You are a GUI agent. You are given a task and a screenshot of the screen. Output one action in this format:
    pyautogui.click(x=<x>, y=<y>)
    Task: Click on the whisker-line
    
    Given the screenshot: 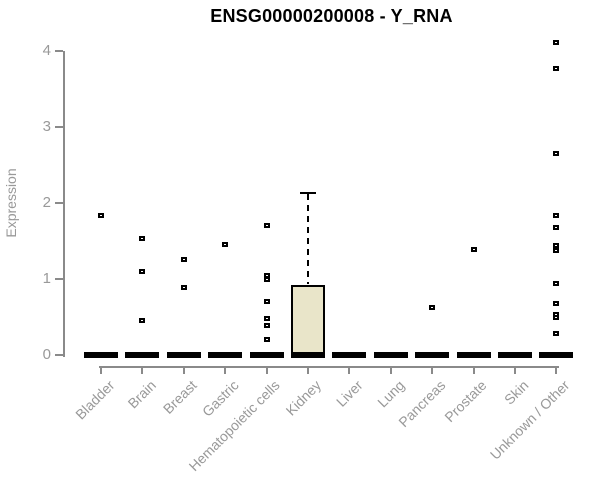 What is the action you would take?
    pyautogui.click(x=308, y=238)
    